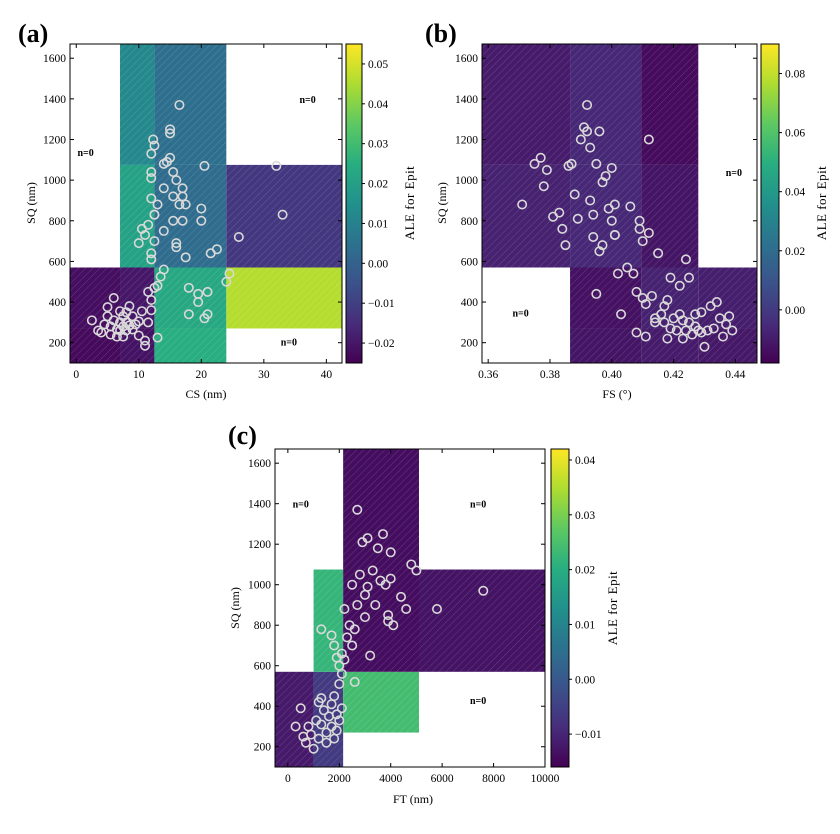 The height and width of the screenshot is (834, 840). I want to click on y-tick-label: 800, so click(58, 222).